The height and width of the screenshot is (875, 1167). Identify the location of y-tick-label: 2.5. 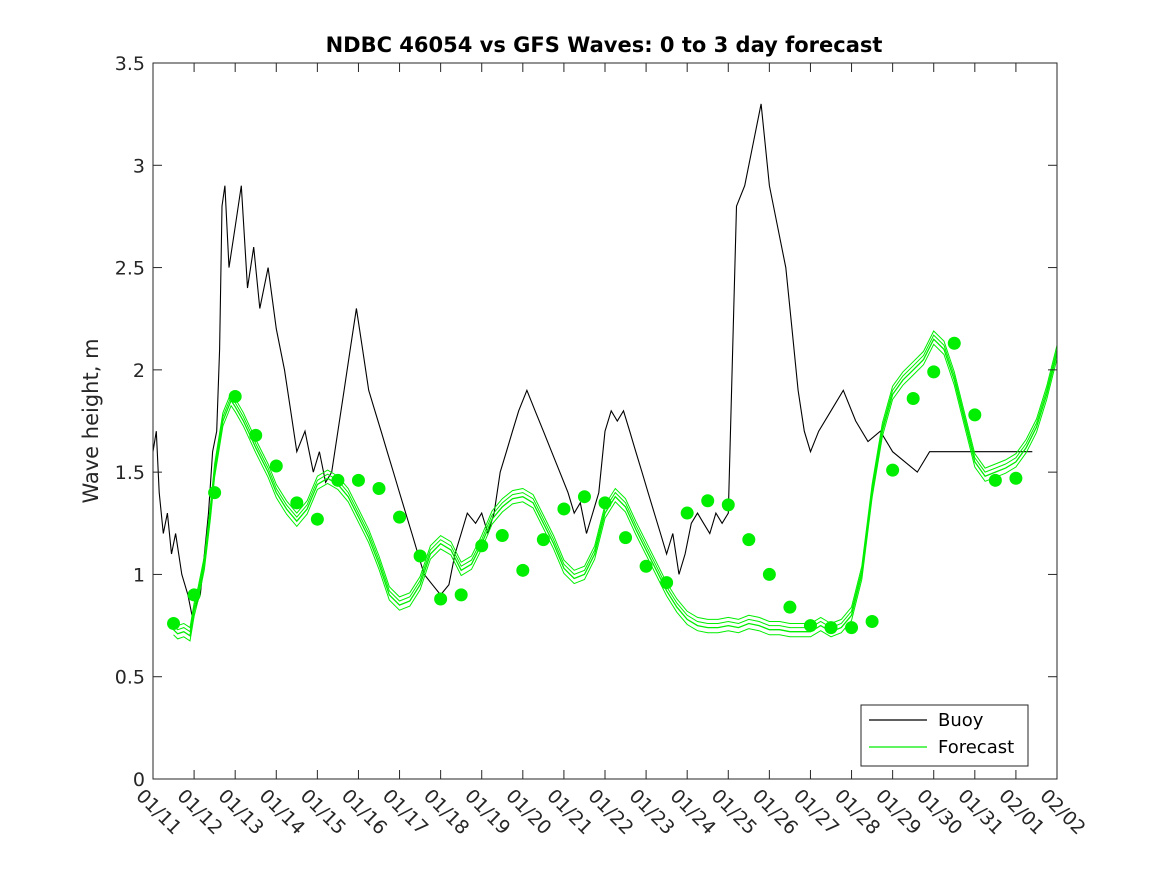
(130, 269).